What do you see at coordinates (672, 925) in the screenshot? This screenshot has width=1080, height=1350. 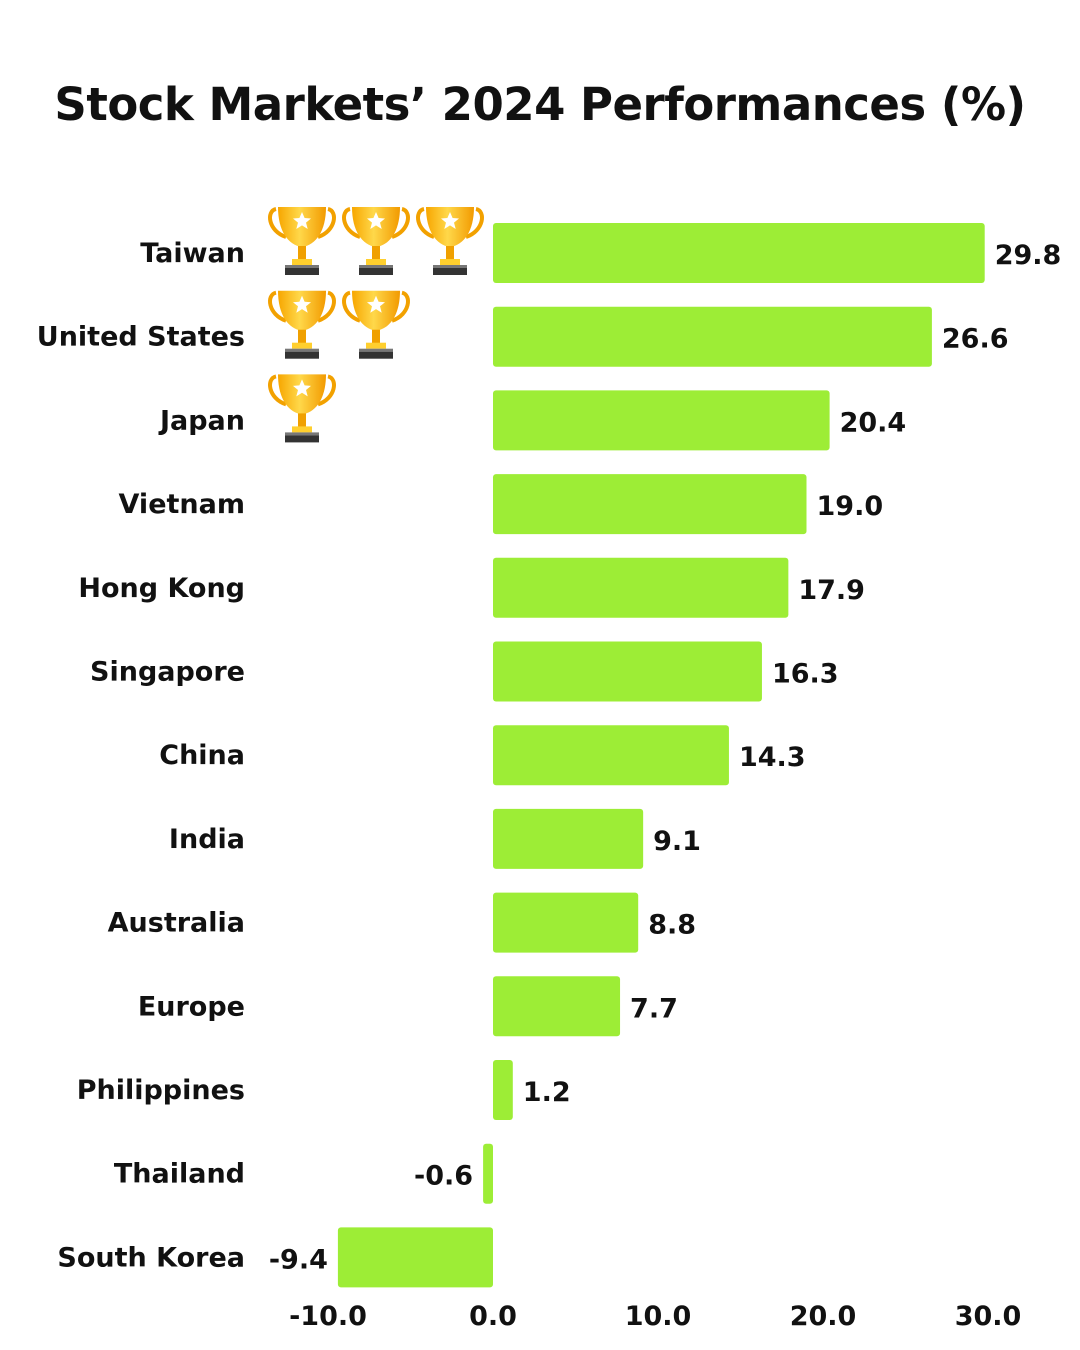 I see `value-label: 8.8` at bounding box center [672, 925].